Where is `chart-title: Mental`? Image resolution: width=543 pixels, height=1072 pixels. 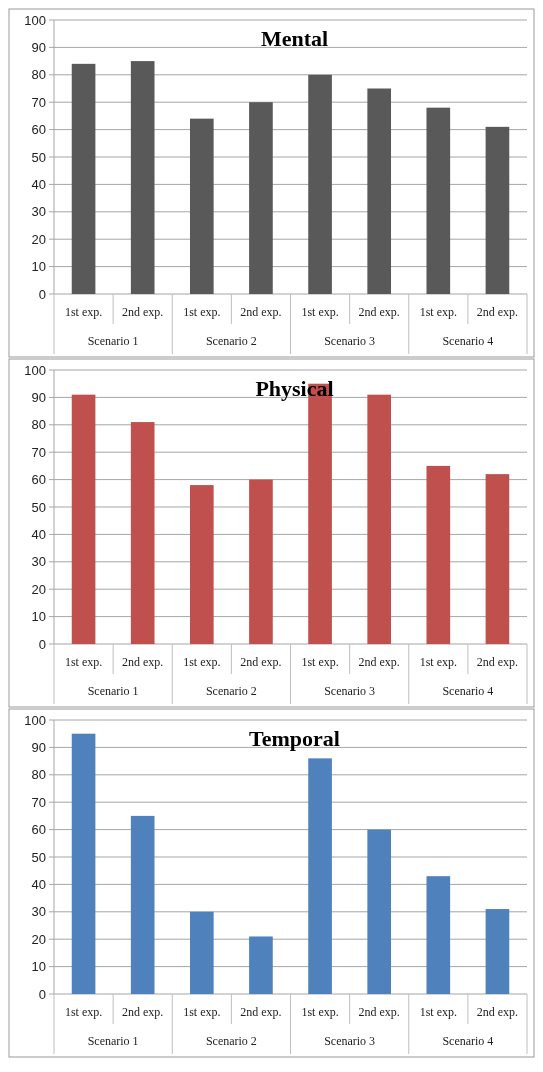
chart-title: Mental is located at coordinates (294, 38).